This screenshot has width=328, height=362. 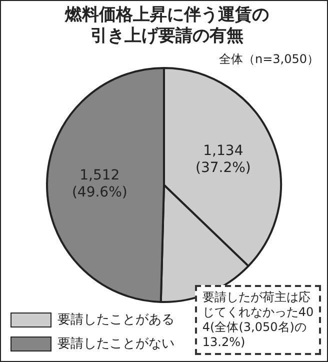 I want to click on chart-subtitle: 全体（n=3,050）, so click(x=268, y=59).